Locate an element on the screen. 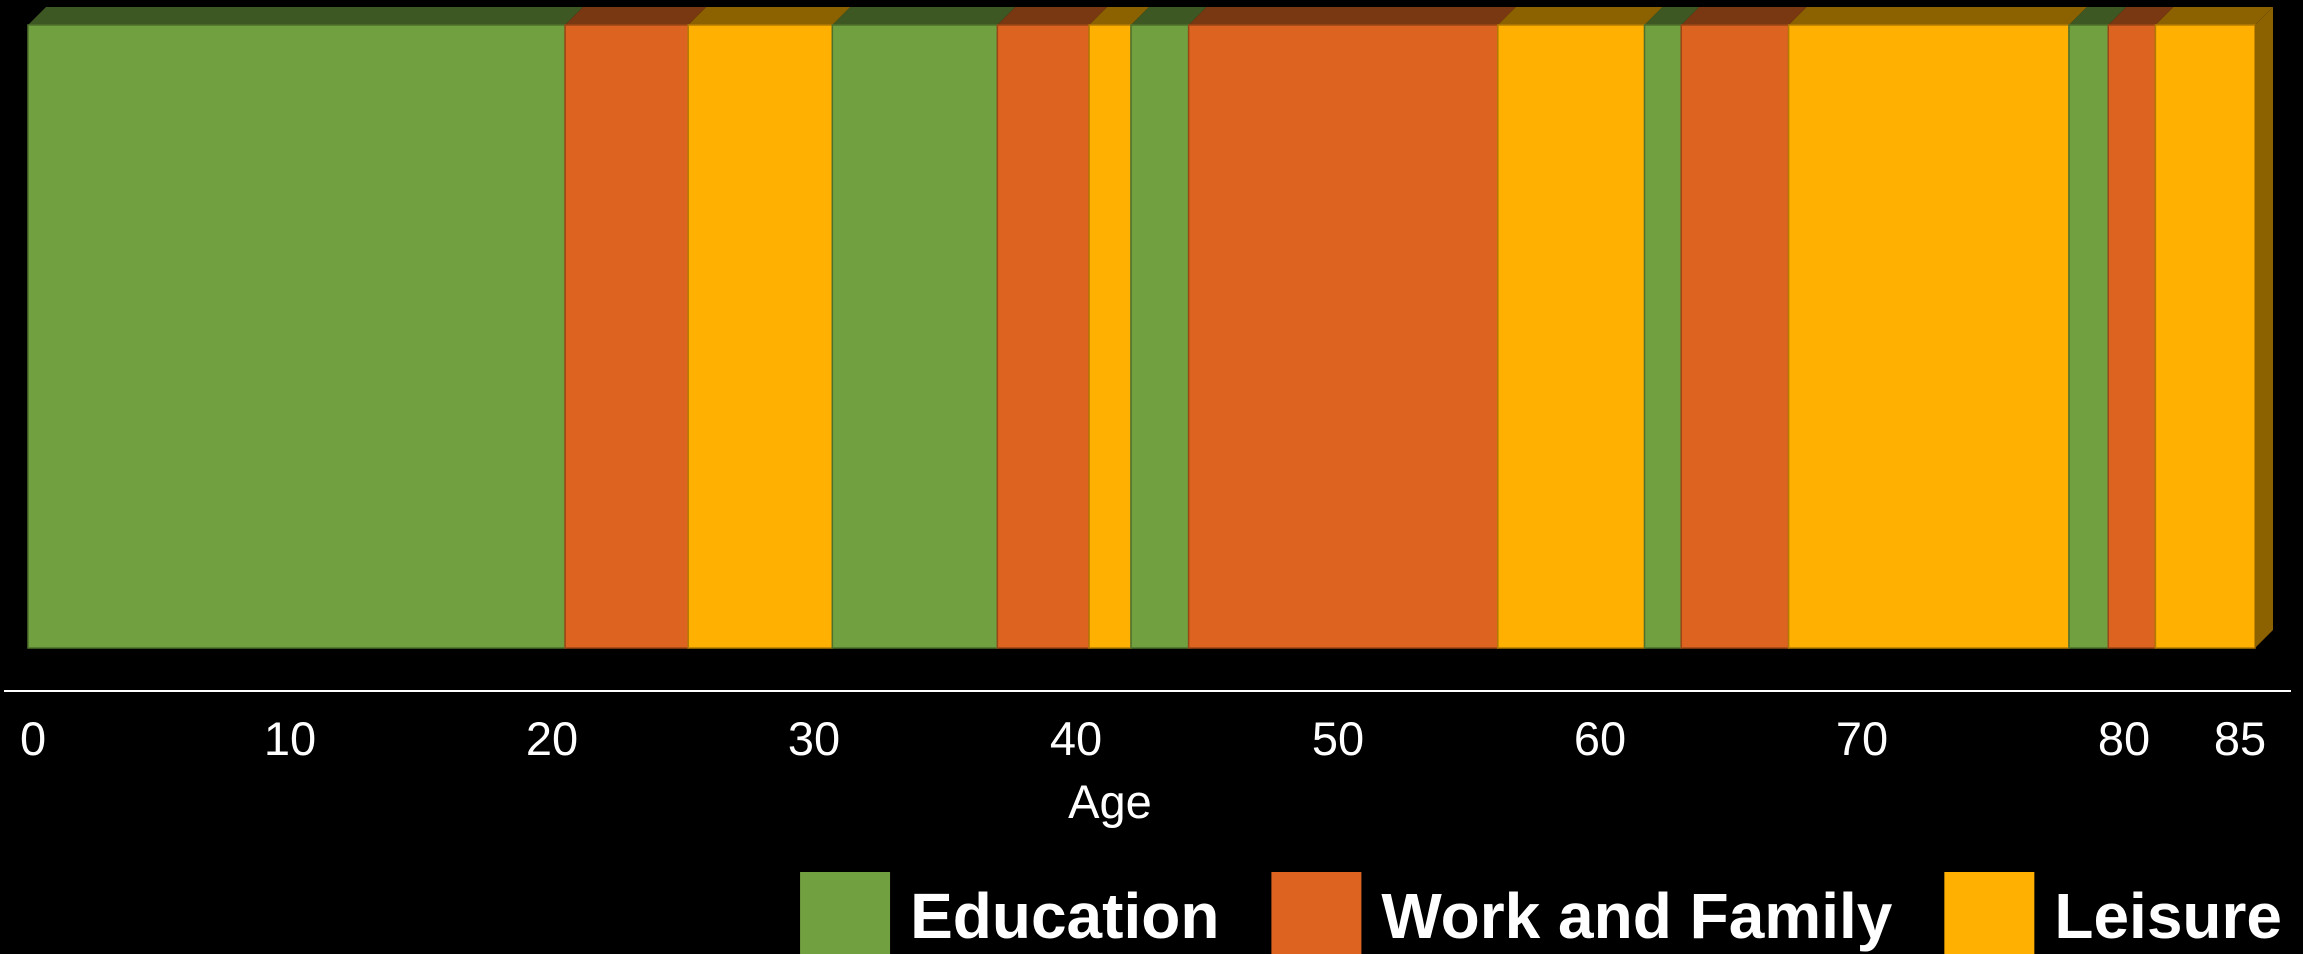 The width and height of the screenshot is (2303, 954). legend-swatch-education is located at coordinates (845, 913).